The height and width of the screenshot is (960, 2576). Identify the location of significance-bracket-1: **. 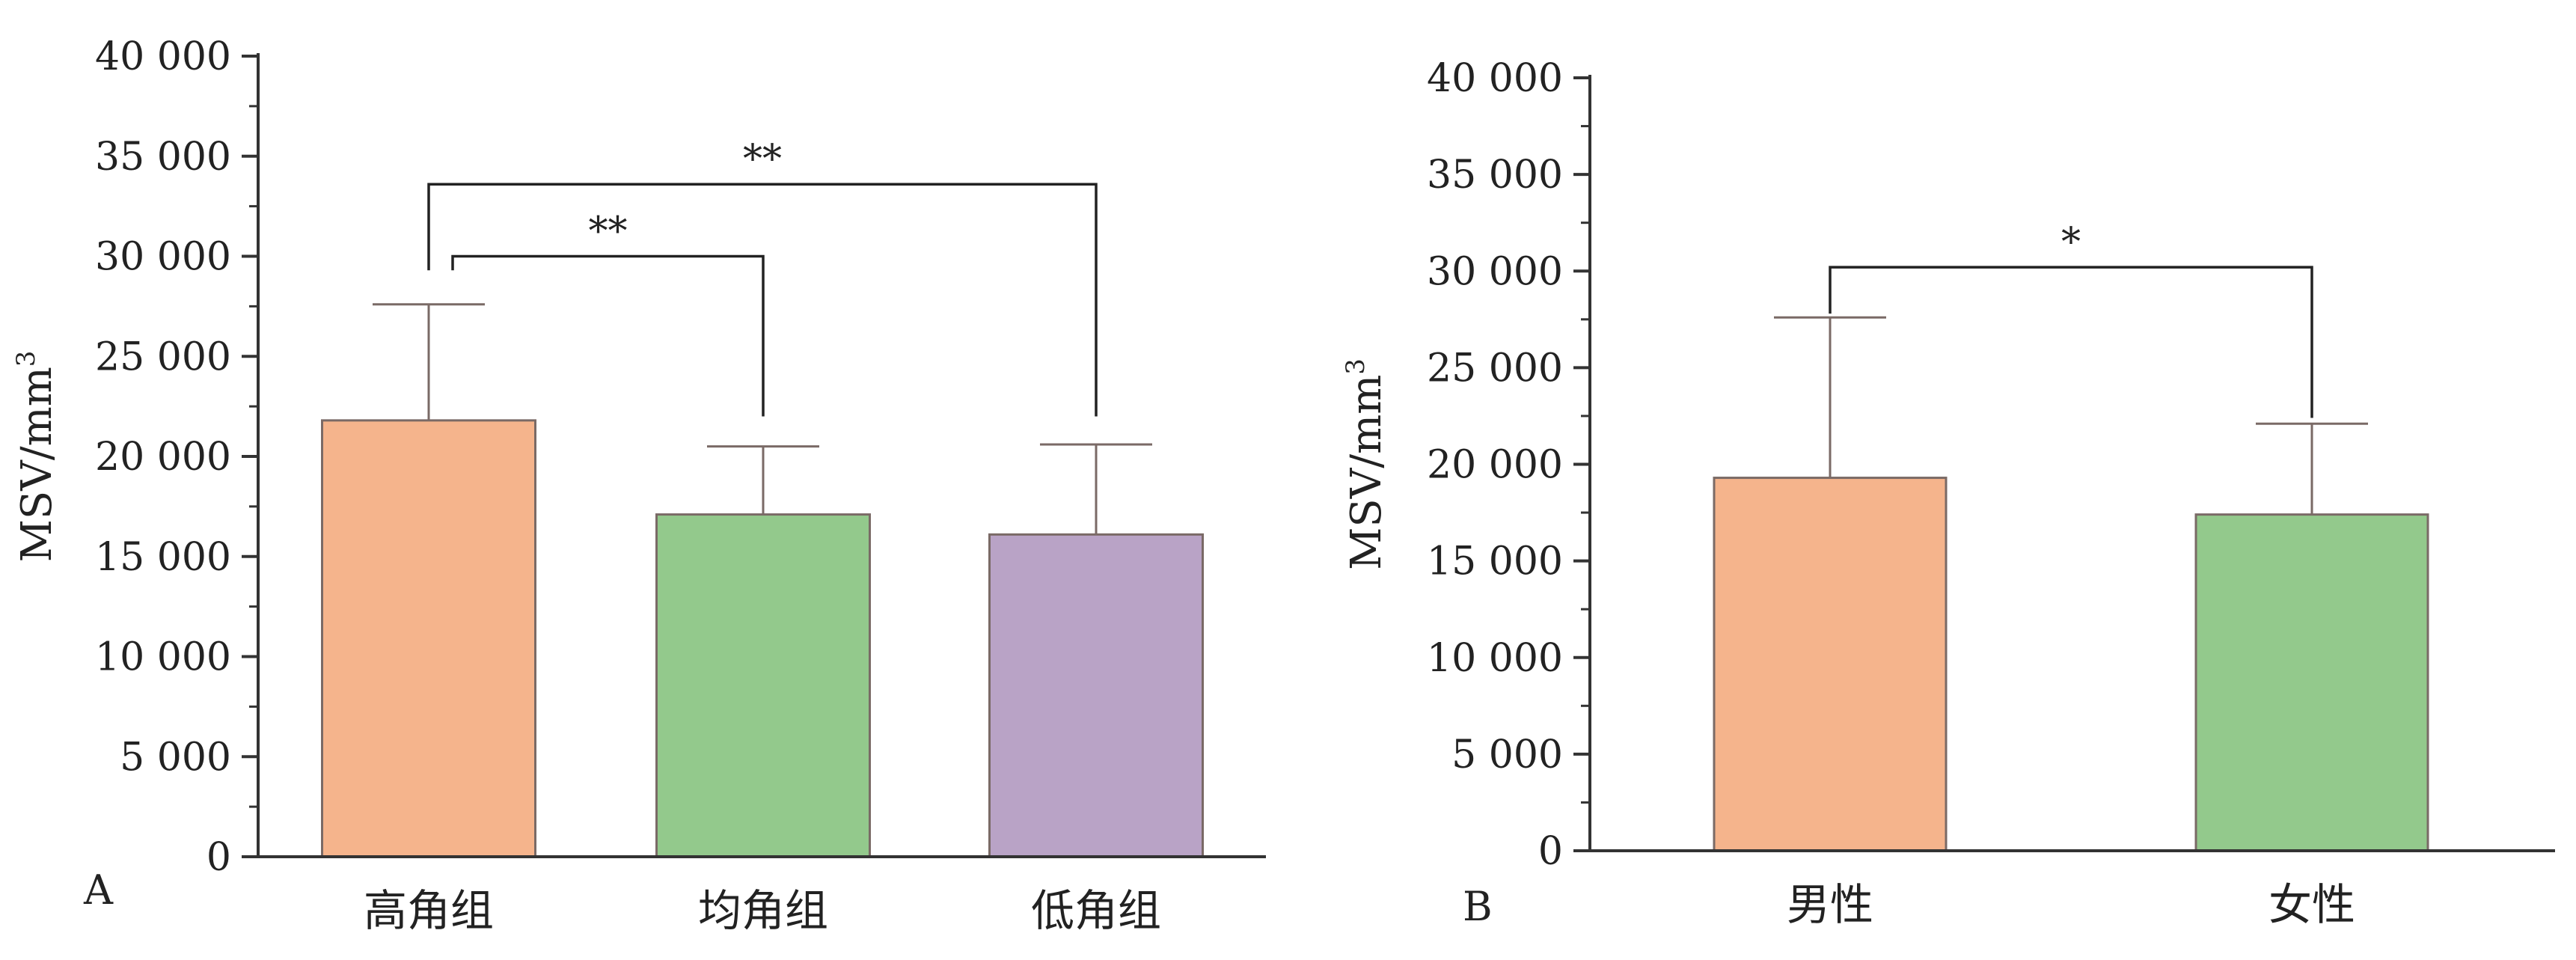
(608, 313).